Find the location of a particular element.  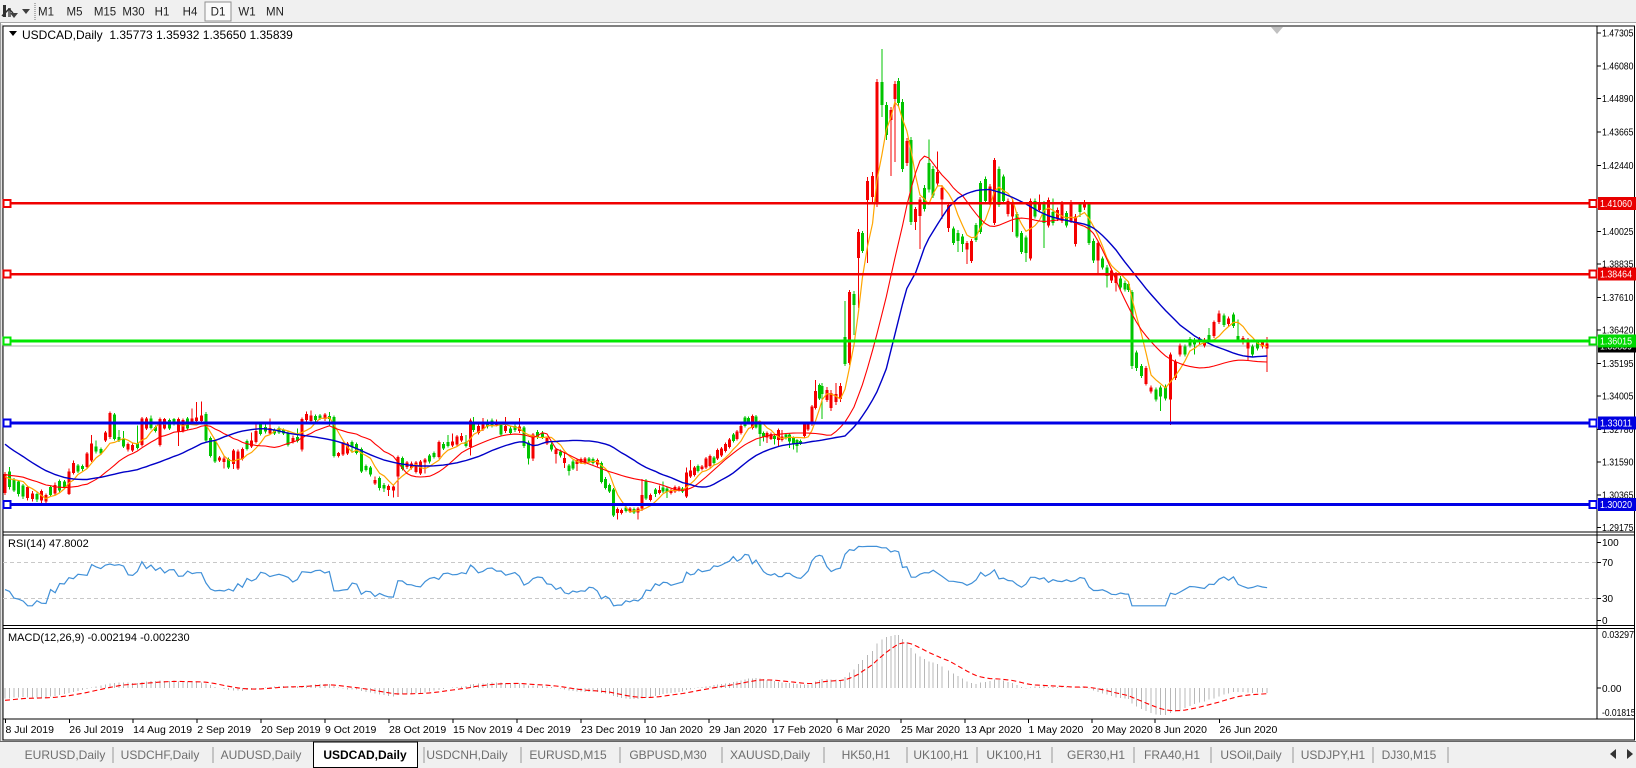

svg-text: 20 Sep 2019 is located at coordinates (291, 730).